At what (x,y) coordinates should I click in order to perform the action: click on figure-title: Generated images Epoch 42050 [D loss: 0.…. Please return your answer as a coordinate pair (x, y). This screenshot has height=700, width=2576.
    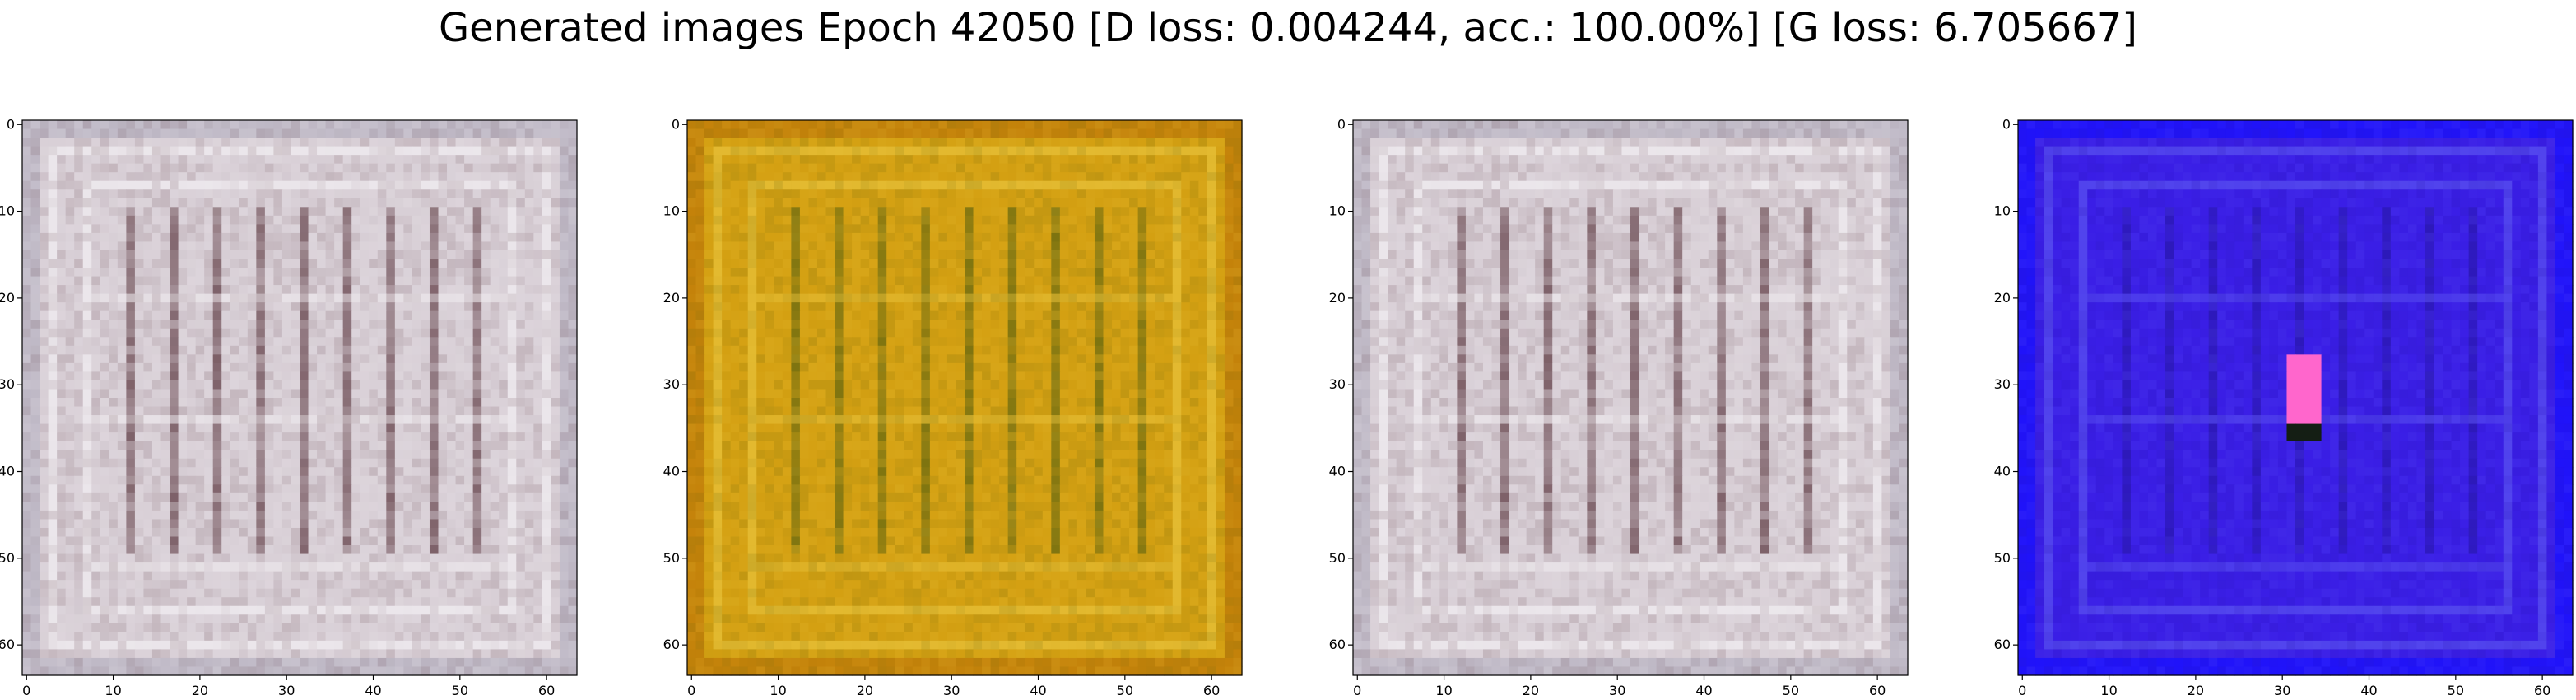
    Looking at the image, I should click on (1288, 28).